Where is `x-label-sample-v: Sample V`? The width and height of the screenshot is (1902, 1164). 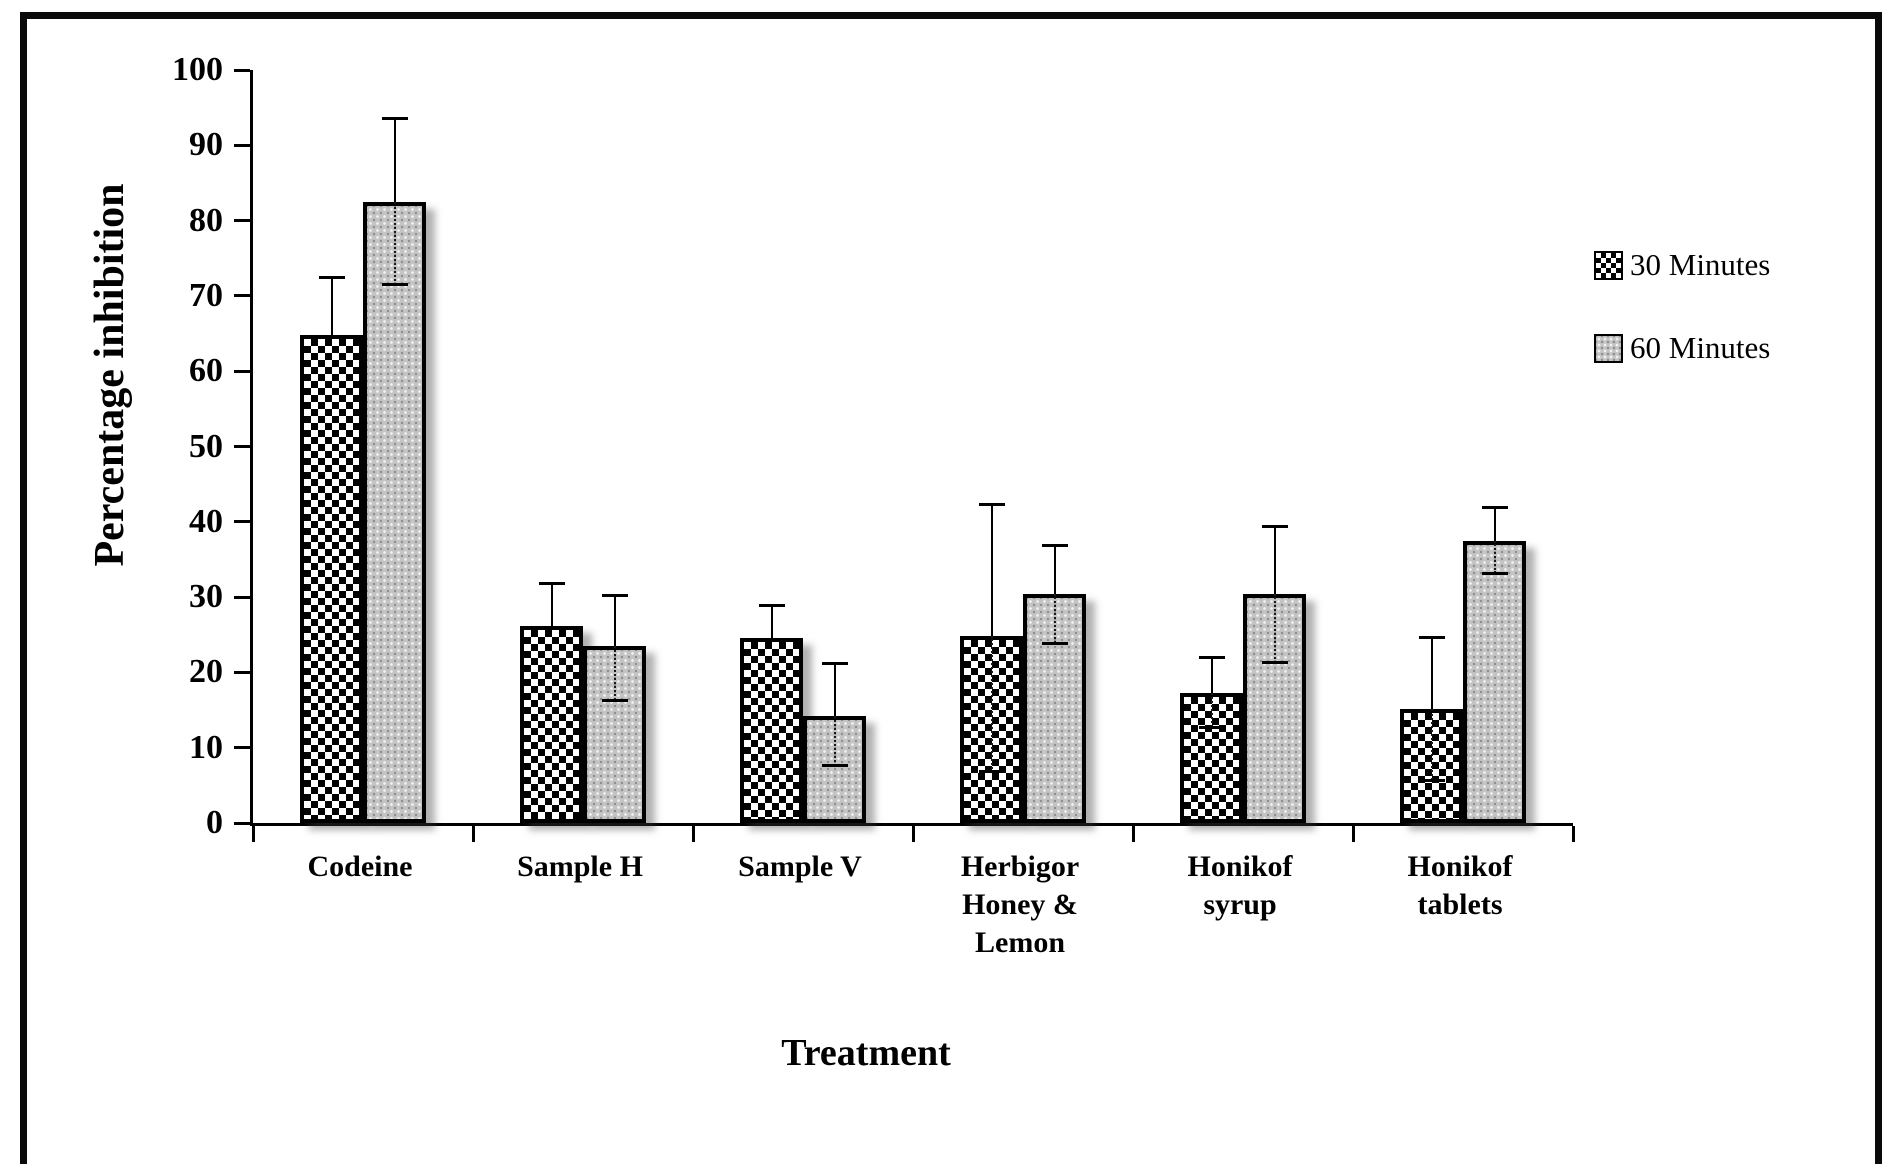 x-label-sample-v: Sample V is located at coordinates (800, 867).